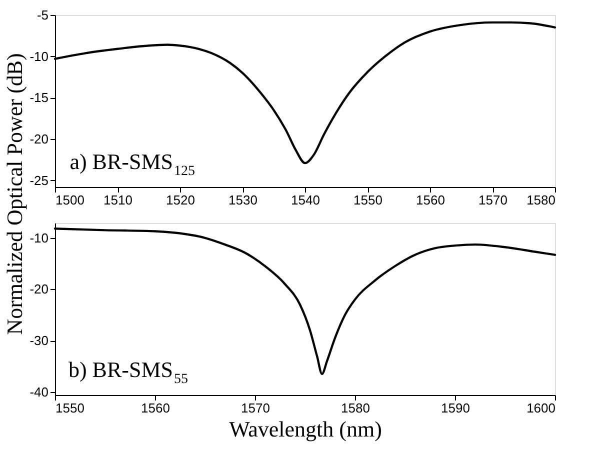 The image size is (603, 460). I want to click on x-tick-label: 1540, so click(305, 200).